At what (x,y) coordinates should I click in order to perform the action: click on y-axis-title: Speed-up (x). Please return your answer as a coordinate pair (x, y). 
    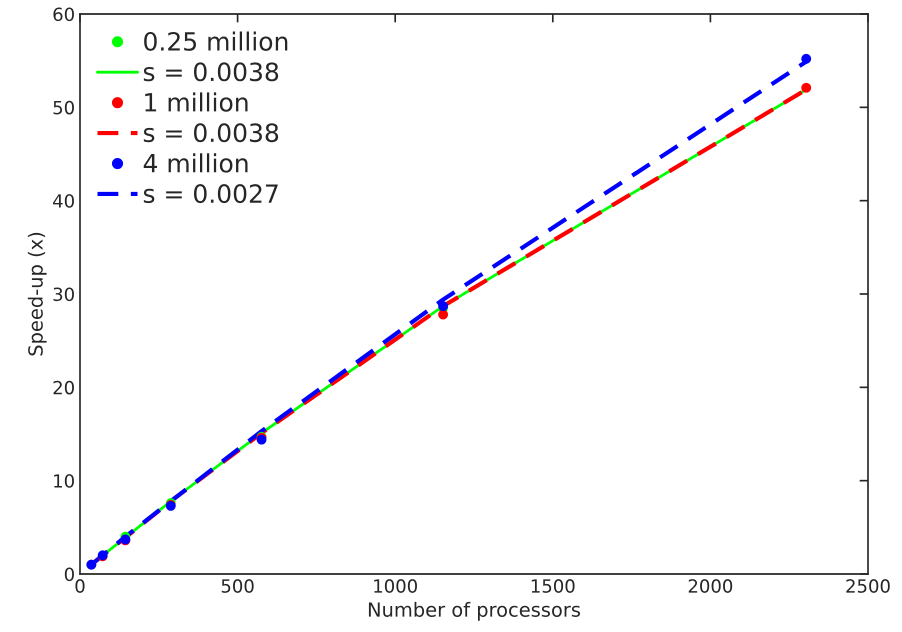
    Looking at the image, I should click on (37, 294).